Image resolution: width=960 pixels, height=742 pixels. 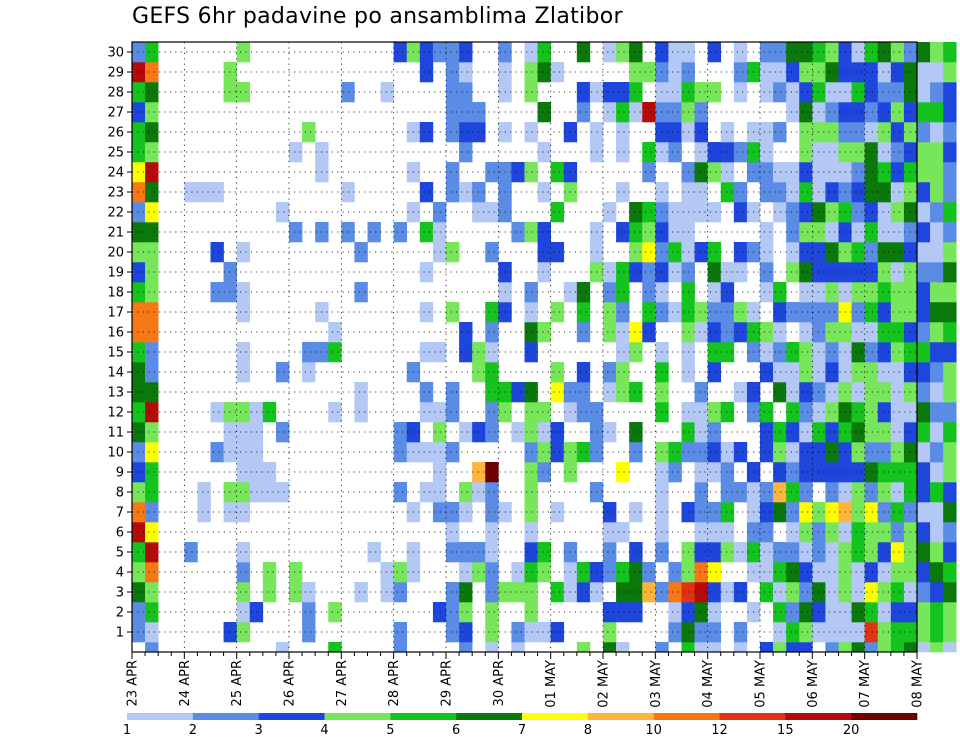 What do you see at coordinates (120, 533) in the screenshot?
I see `y-tick-label: 6` at bounding box center [120, 533].